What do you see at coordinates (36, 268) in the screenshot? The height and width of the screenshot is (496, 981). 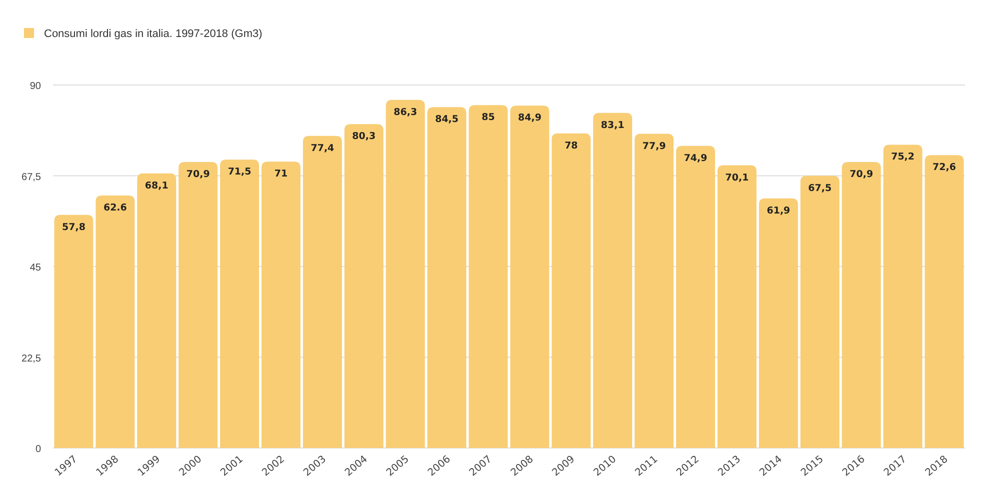 I see `y-tick-label: 45` at bounding box center [36, 268].